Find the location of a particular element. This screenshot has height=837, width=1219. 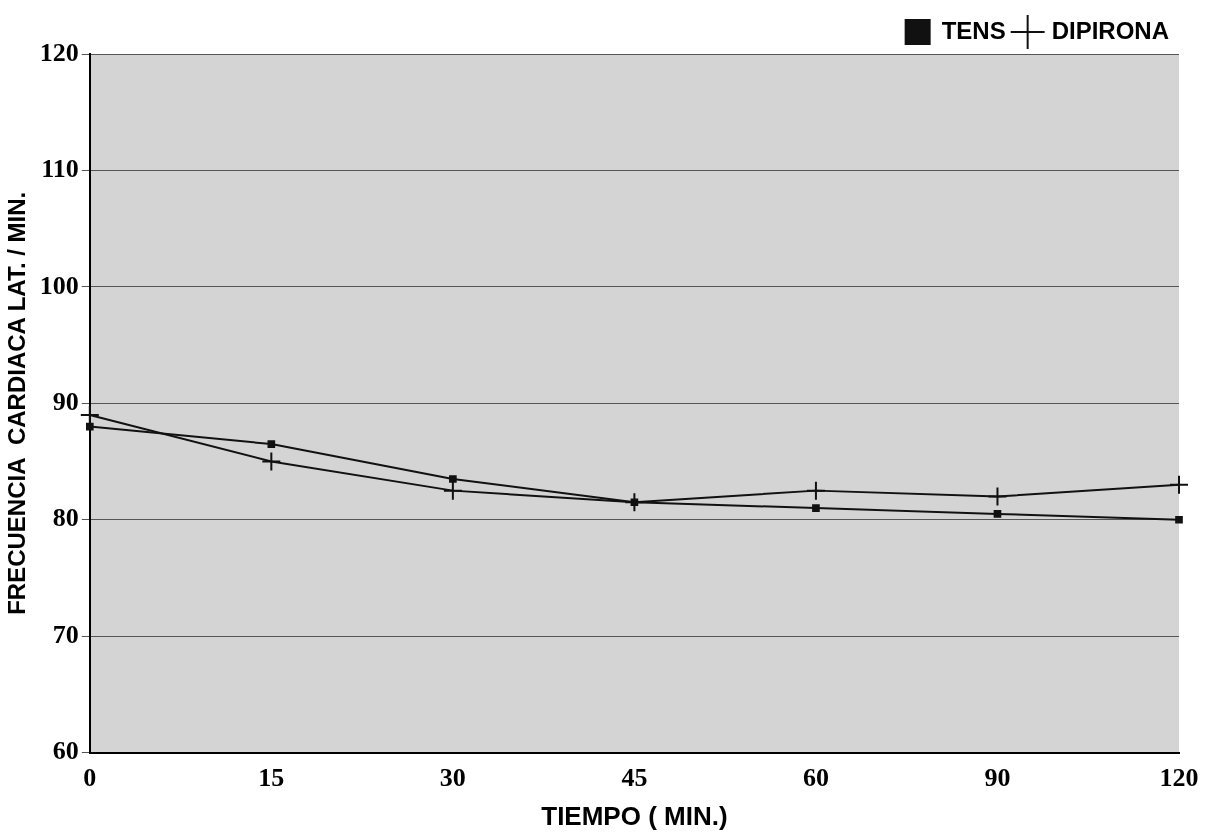

legend-label: TENS is located at coordinates (973, 30).